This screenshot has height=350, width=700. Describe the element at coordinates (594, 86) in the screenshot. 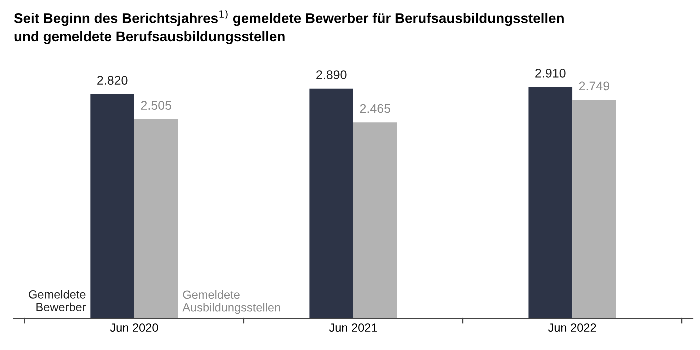

I see `data-label: 2.749` at that location.